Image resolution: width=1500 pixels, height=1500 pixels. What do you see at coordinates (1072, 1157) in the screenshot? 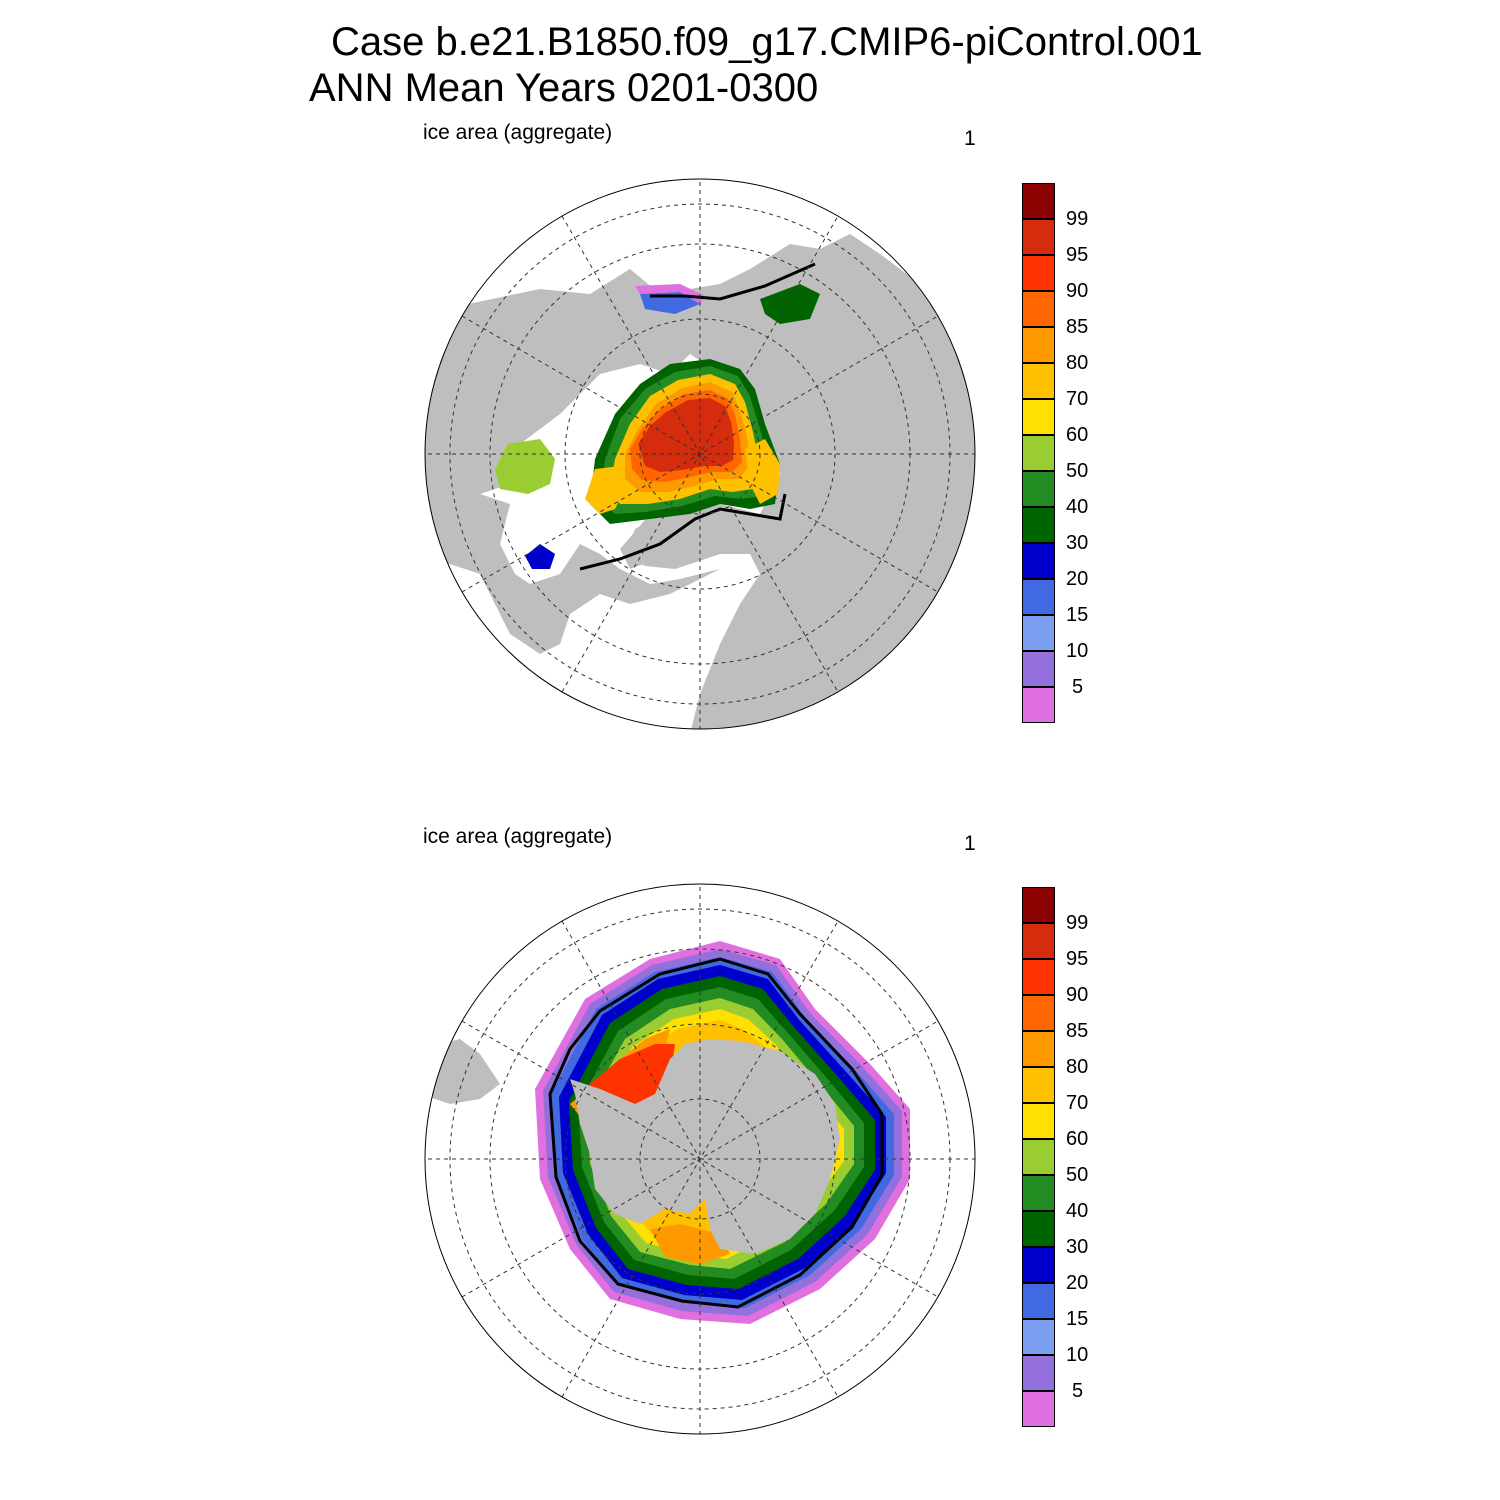
I see `south-colorbar: 99 95 90 85 80 70 60 50 40 30 20 15 10 5` at bounding box center [1072, 1157].